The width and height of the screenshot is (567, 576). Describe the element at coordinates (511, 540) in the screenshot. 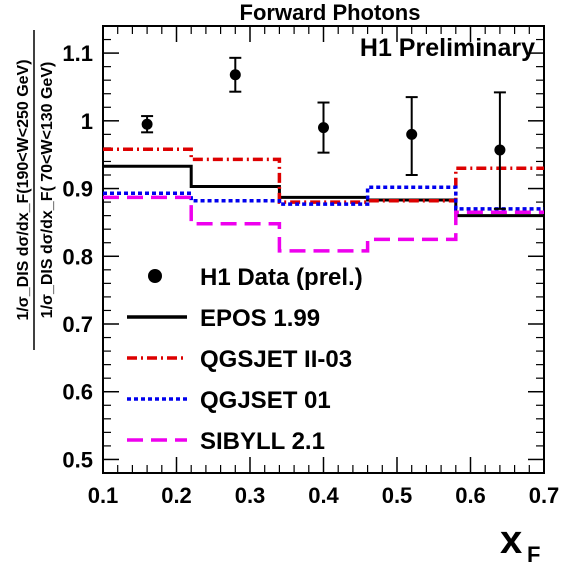

I see `x-axis-label-main: x` at that location.